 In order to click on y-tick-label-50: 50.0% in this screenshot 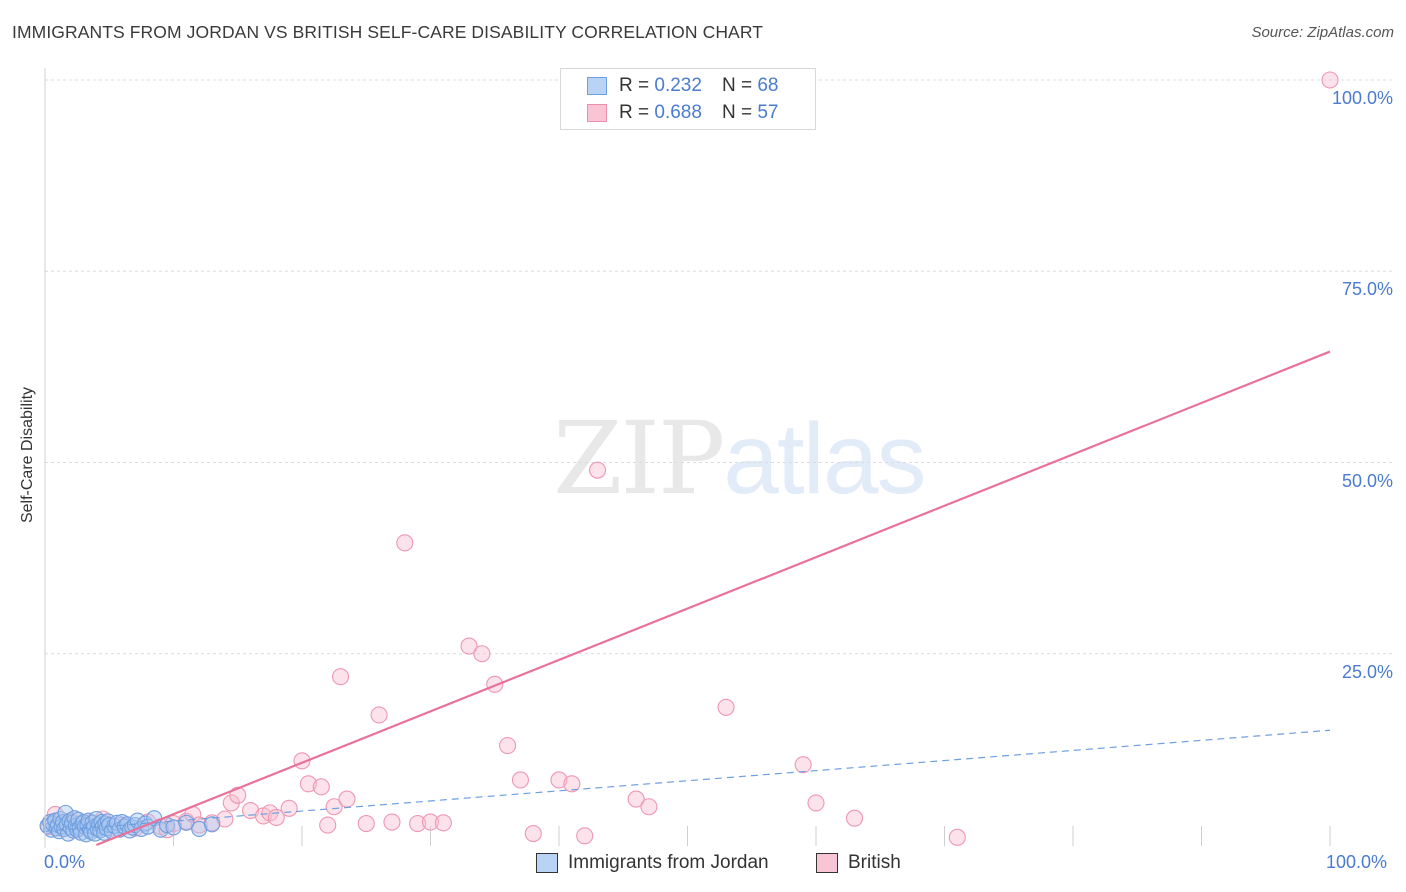, I will do `click(1367, 480)`.